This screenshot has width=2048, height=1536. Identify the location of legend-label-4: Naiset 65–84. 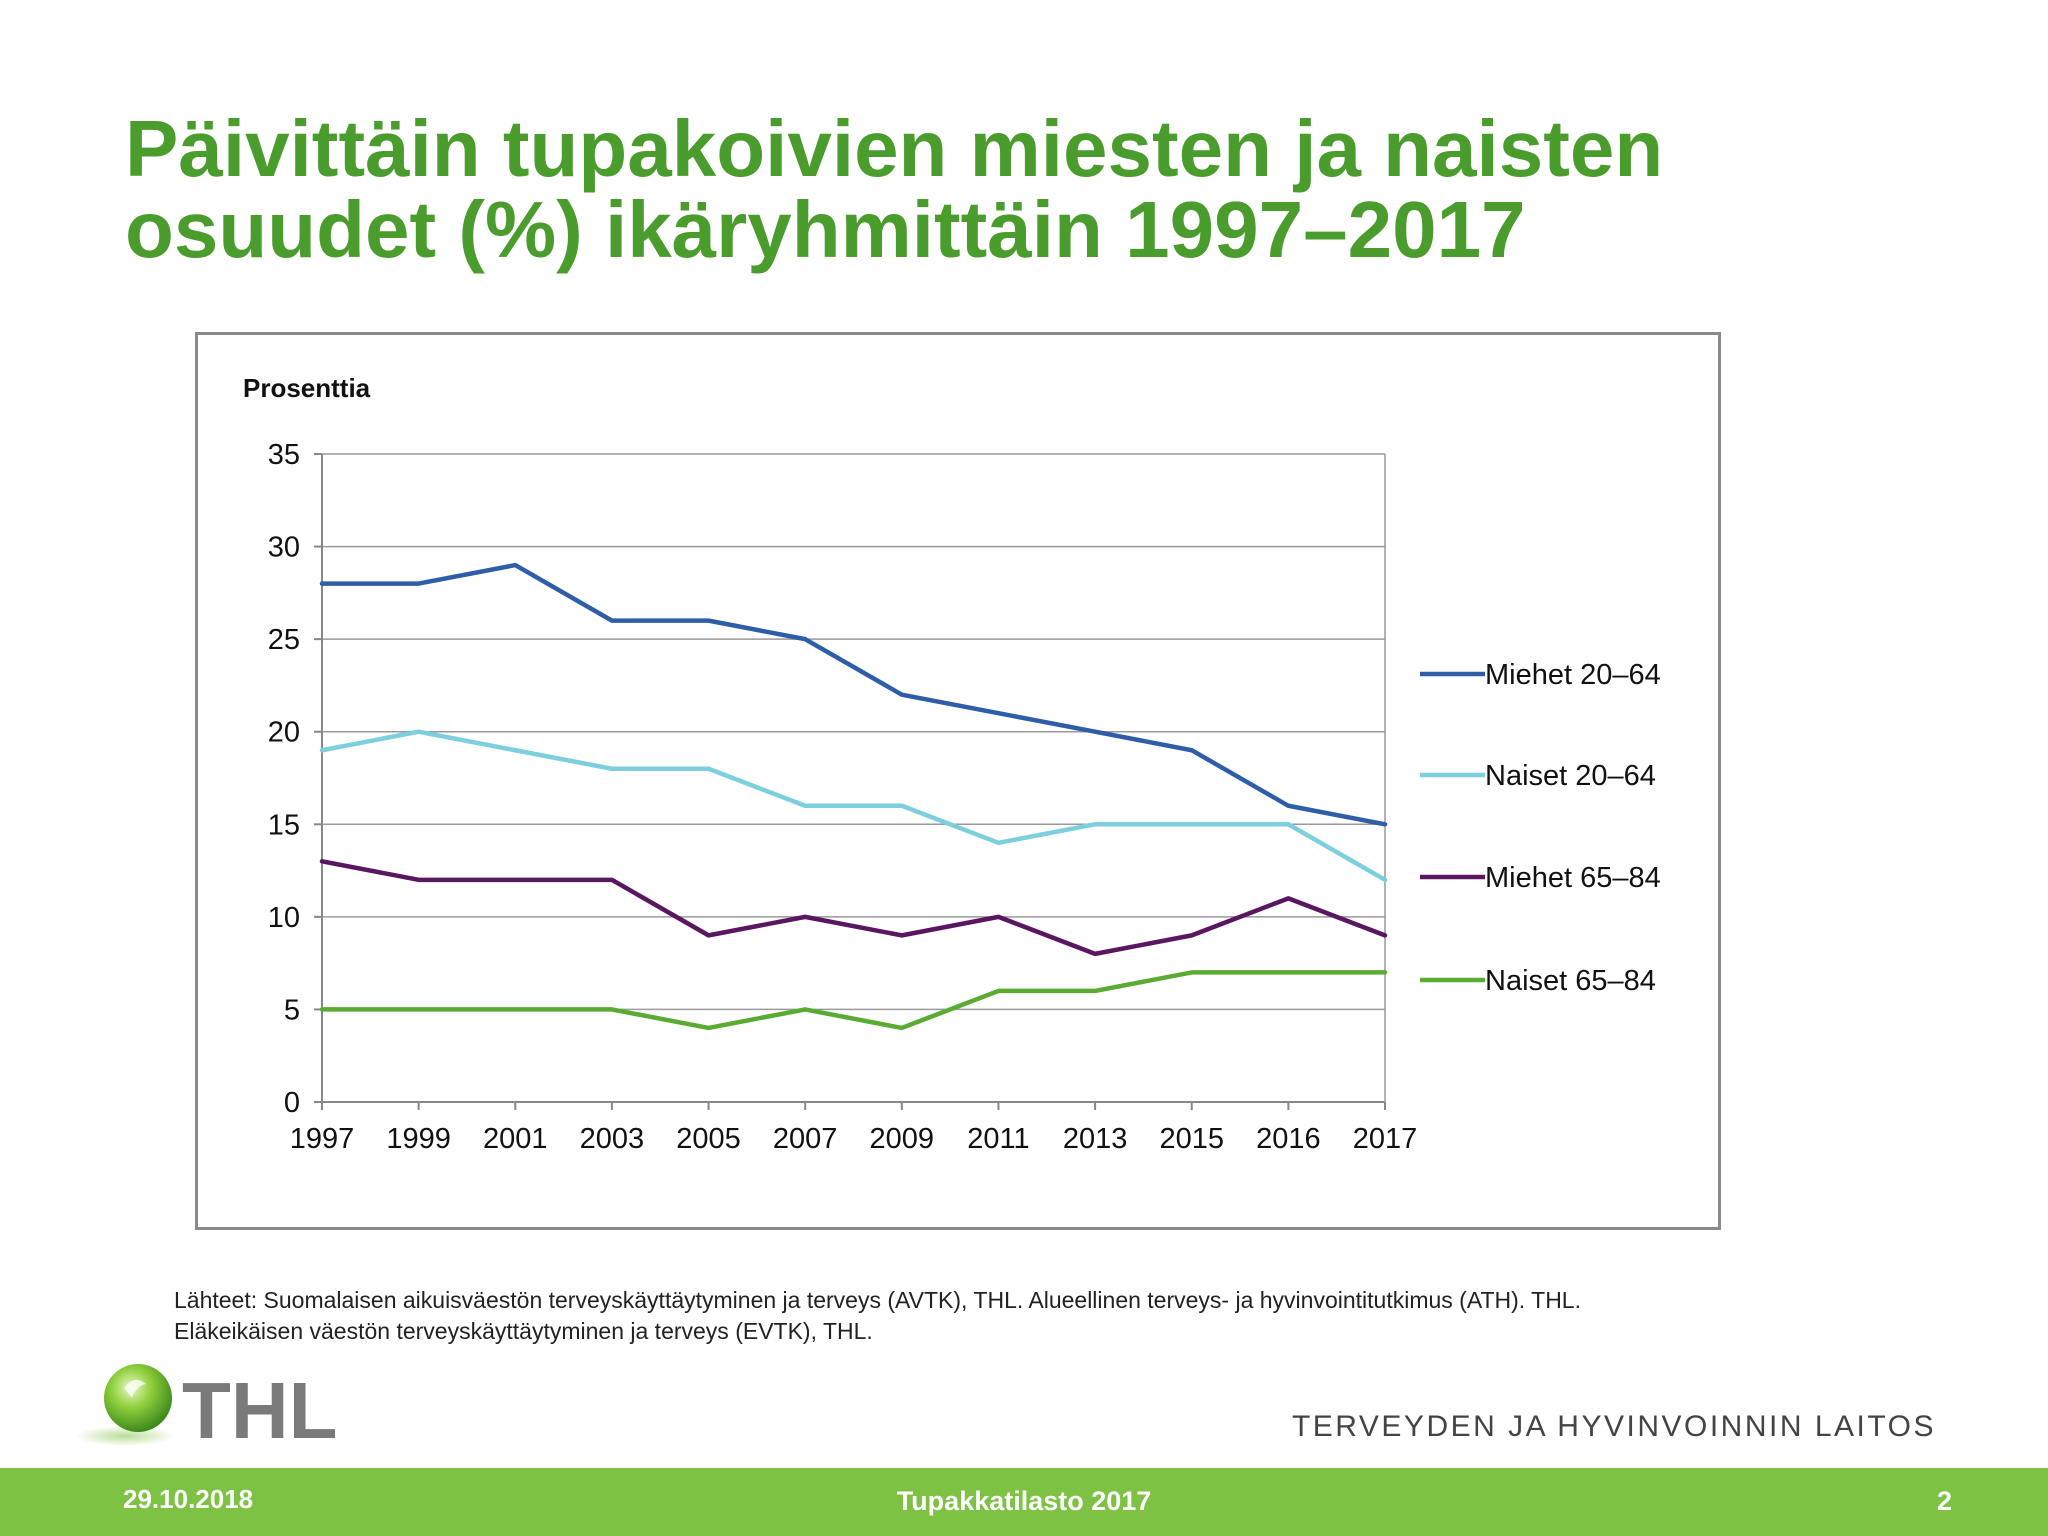
(1570, 981).